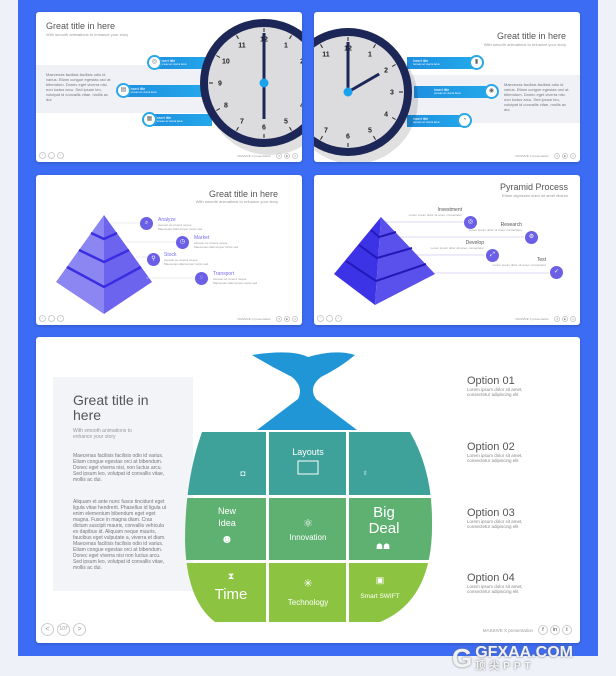 This screenshot has width=616, height=676. I want to click on watermark-g-icon: G, so click(462, 658).